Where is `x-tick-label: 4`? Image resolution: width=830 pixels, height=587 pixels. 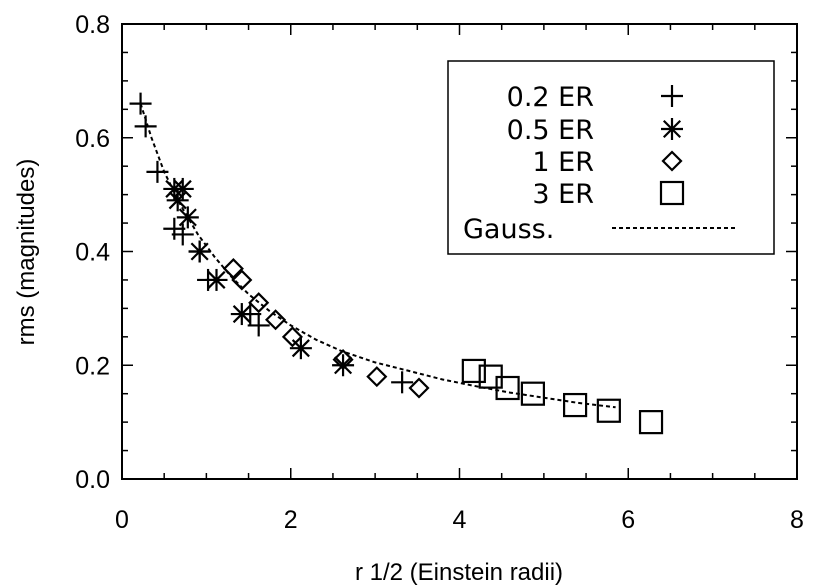 x-tick-label: 4 is located at coordinates (460, 520).